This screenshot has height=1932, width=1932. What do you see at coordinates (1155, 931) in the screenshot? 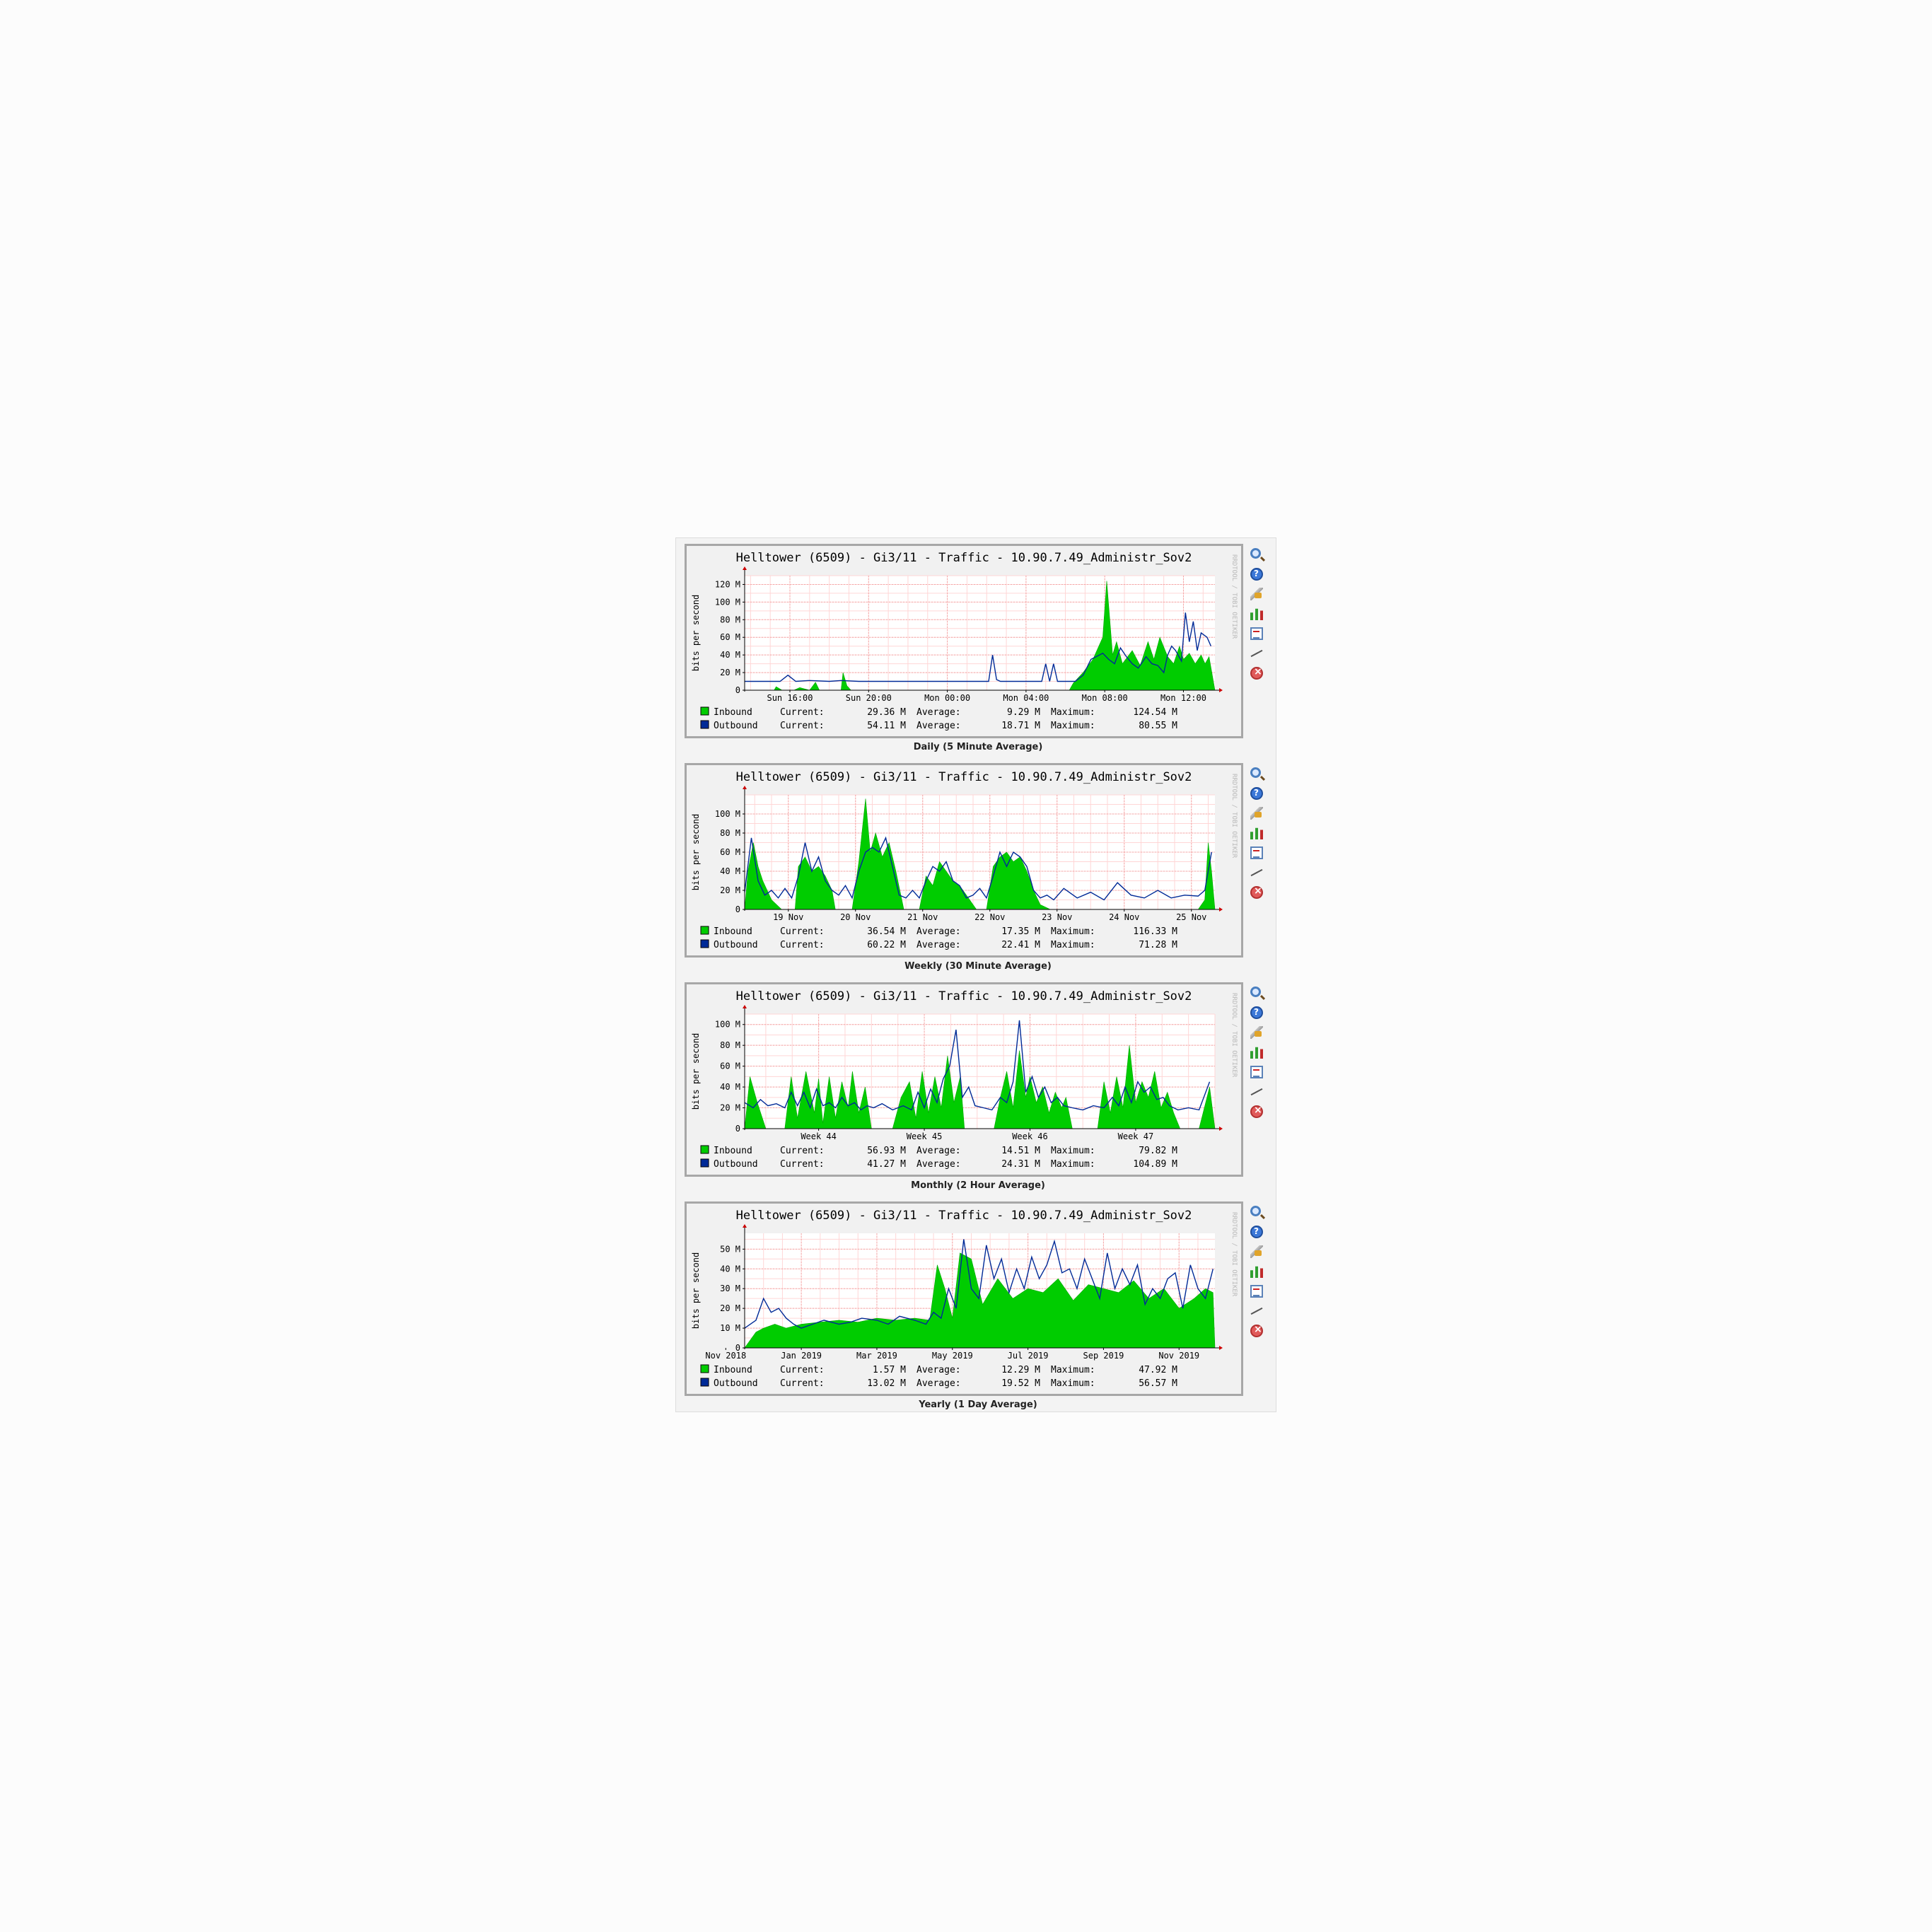
I see `legend-maximum-value: 116.33 M` at bounding box center [1155, 931].